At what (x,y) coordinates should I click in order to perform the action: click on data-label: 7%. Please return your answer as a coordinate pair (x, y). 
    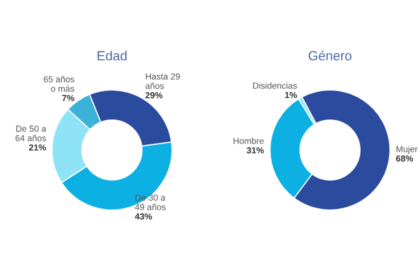
    Looking at the image, I should click on (68, 98).